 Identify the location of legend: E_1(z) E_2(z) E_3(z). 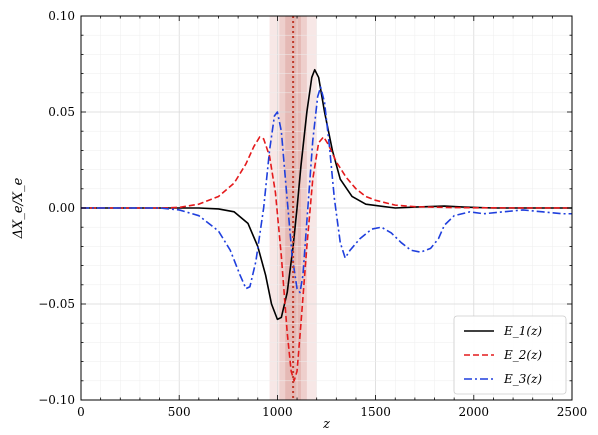
(510, 355).